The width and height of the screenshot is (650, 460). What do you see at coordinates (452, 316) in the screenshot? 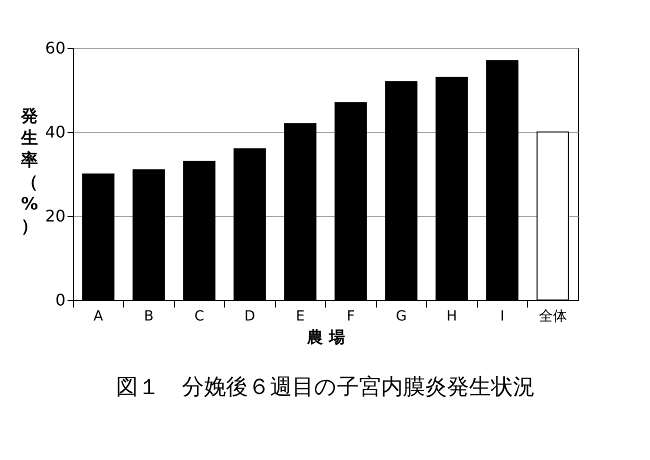
I see `x-tick-label: H` at bounding box center [452, 316].